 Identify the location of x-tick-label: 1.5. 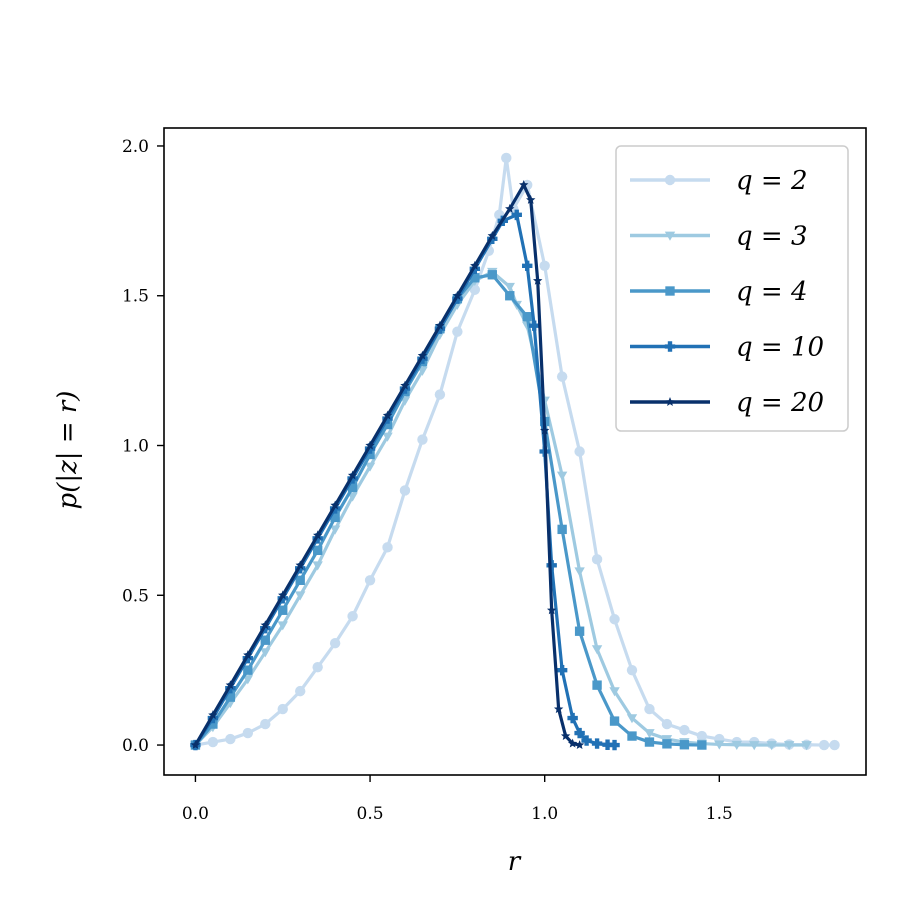
(719, 814).